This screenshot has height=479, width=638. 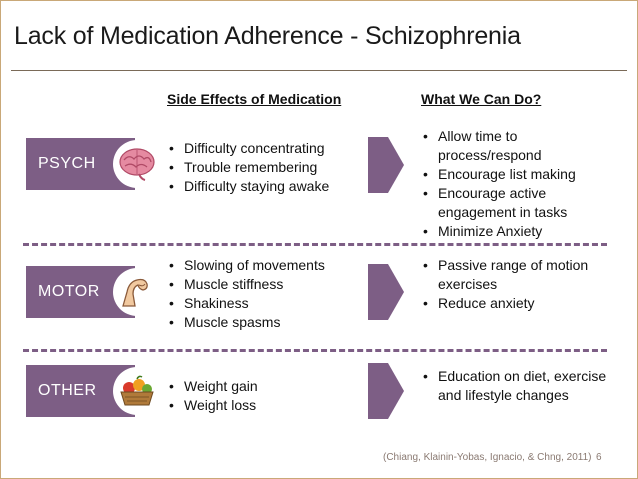 I want to click on brain-icon, so click(x=137, y=164).